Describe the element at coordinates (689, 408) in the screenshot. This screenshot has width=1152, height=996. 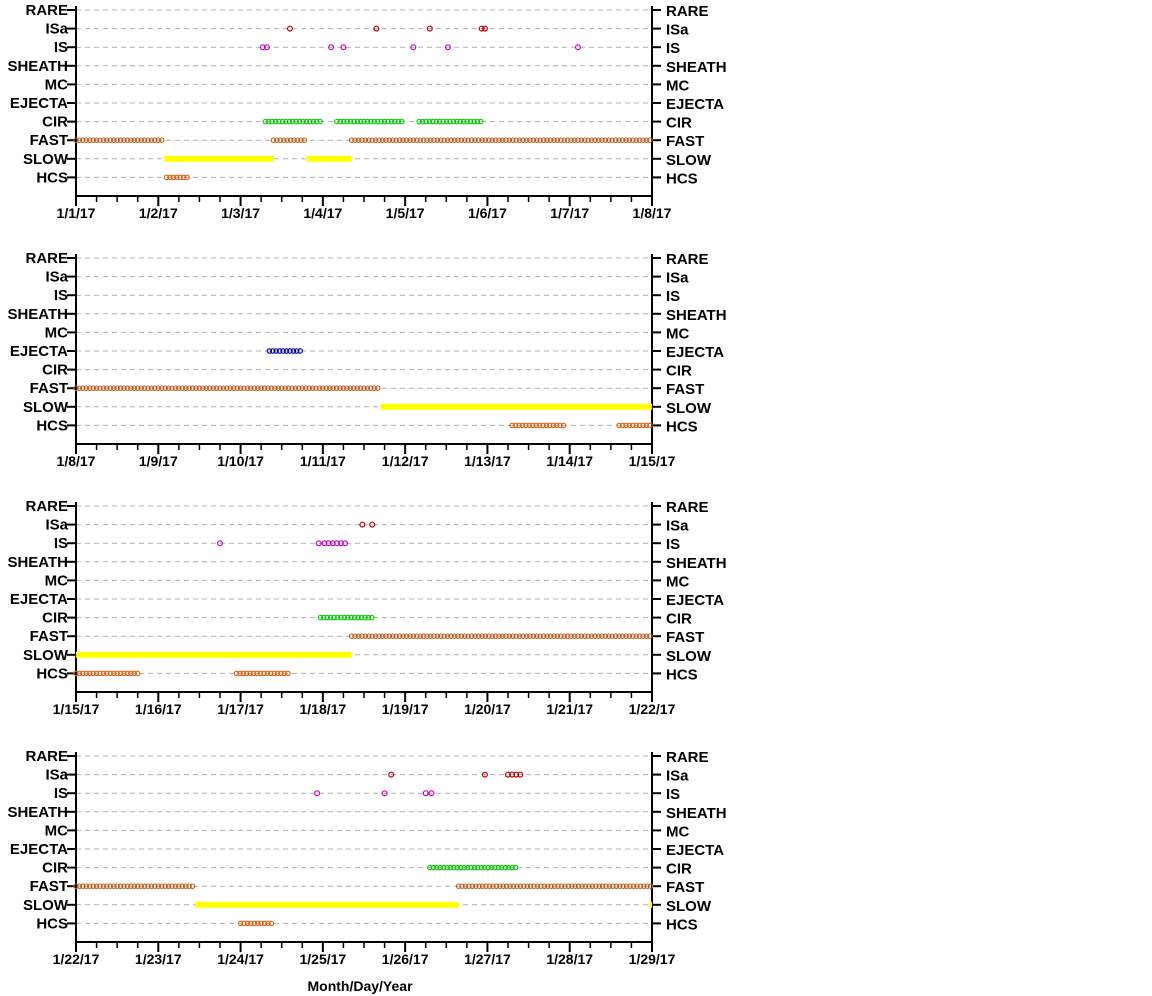
I see `y-tick-label-right: SLOW` at that location.